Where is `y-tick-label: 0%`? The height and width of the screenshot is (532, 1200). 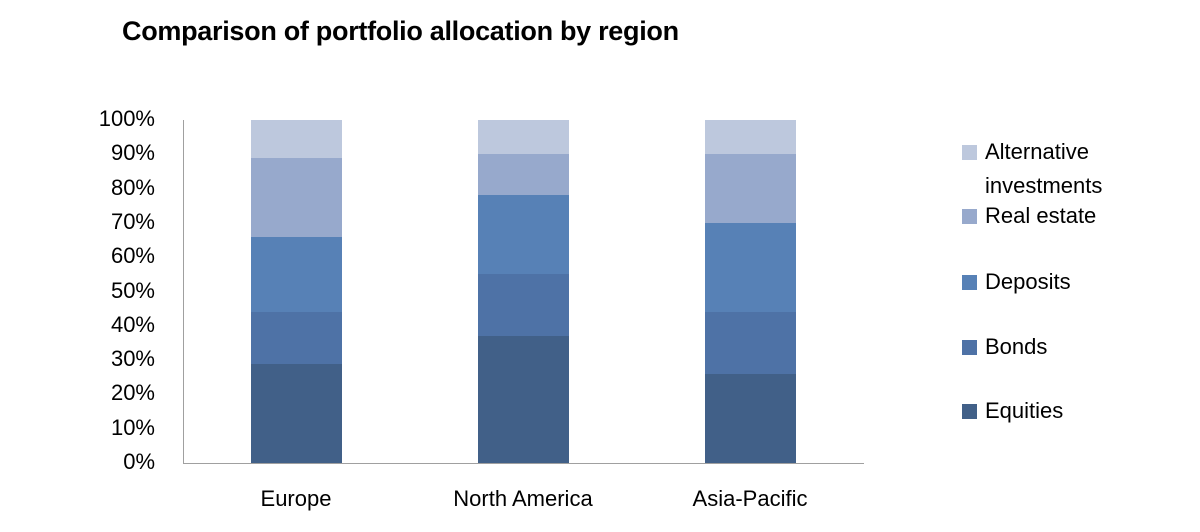 y-tick-label: 0% is located at coordinates (139, 461).